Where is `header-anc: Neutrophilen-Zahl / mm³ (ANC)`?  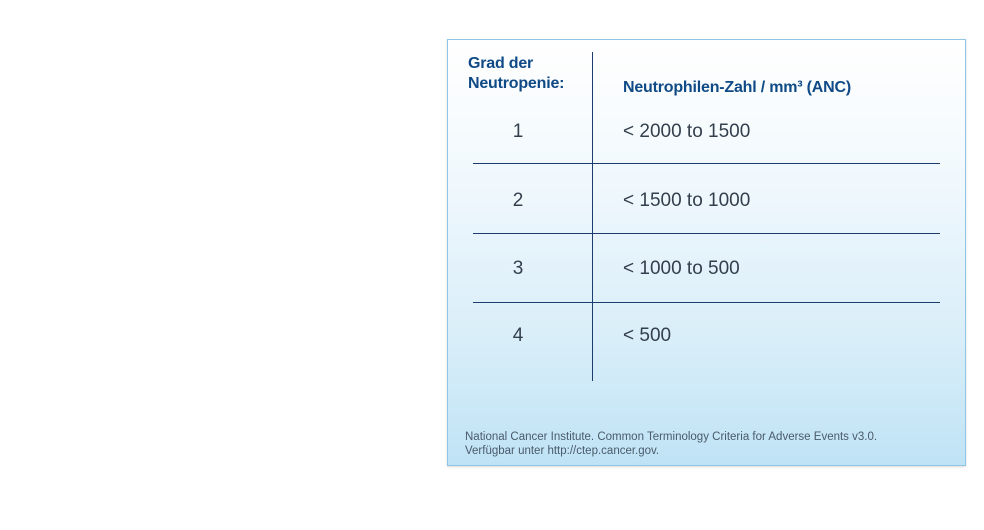 header-anc: Neutrophilen-Zahl / mm³ (ANC) is located at coordinates (737, 87).